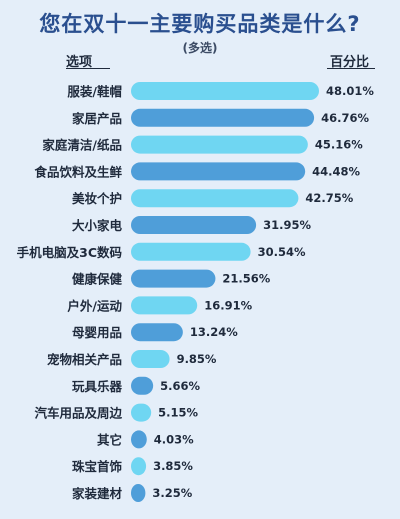 The height and width of the screenshot is (519, 400). I want to click on column-header-percent-underline, so click(351, 68).